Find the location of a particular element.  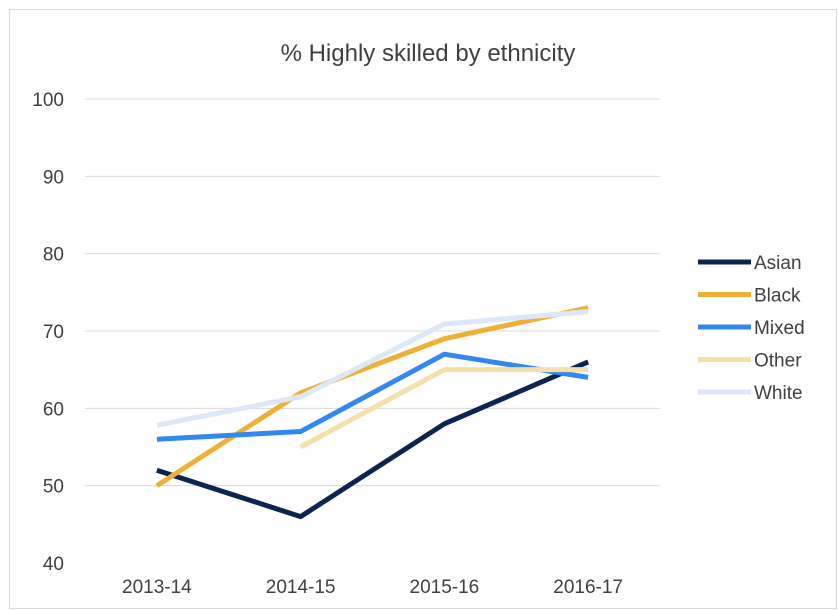

legend-label-other: Other is located at coordinates (778, 361).